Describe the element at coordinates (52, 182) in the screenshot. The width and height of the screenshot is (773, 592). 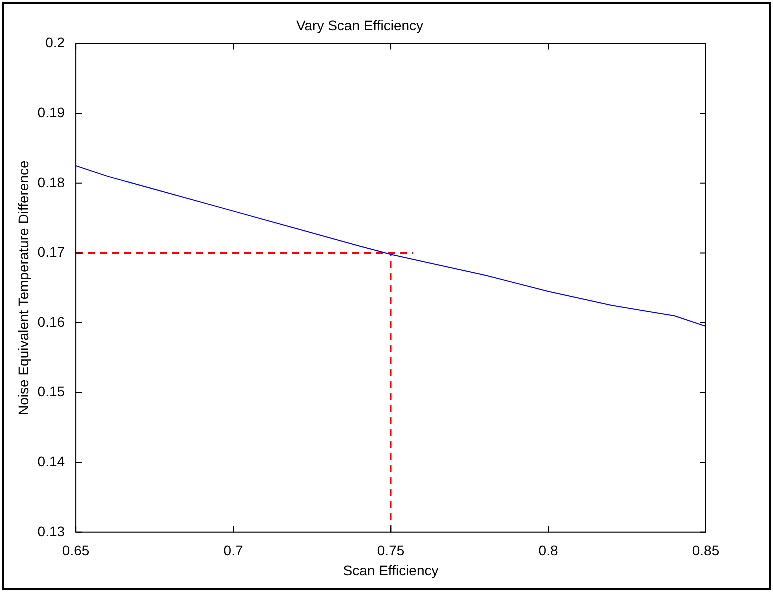
I see `y-tick-label: 0.18` at that location.